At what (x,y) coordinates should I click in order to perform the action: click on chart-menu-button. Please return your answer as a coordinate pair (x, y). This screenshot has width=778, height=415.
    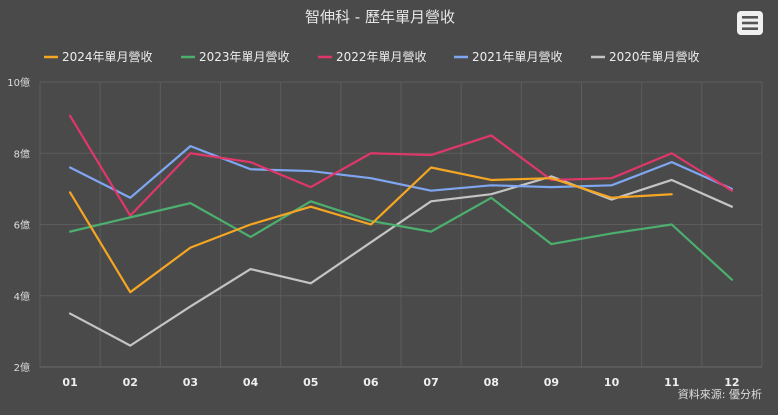
    Looking at the image, I should click on (750, 23).